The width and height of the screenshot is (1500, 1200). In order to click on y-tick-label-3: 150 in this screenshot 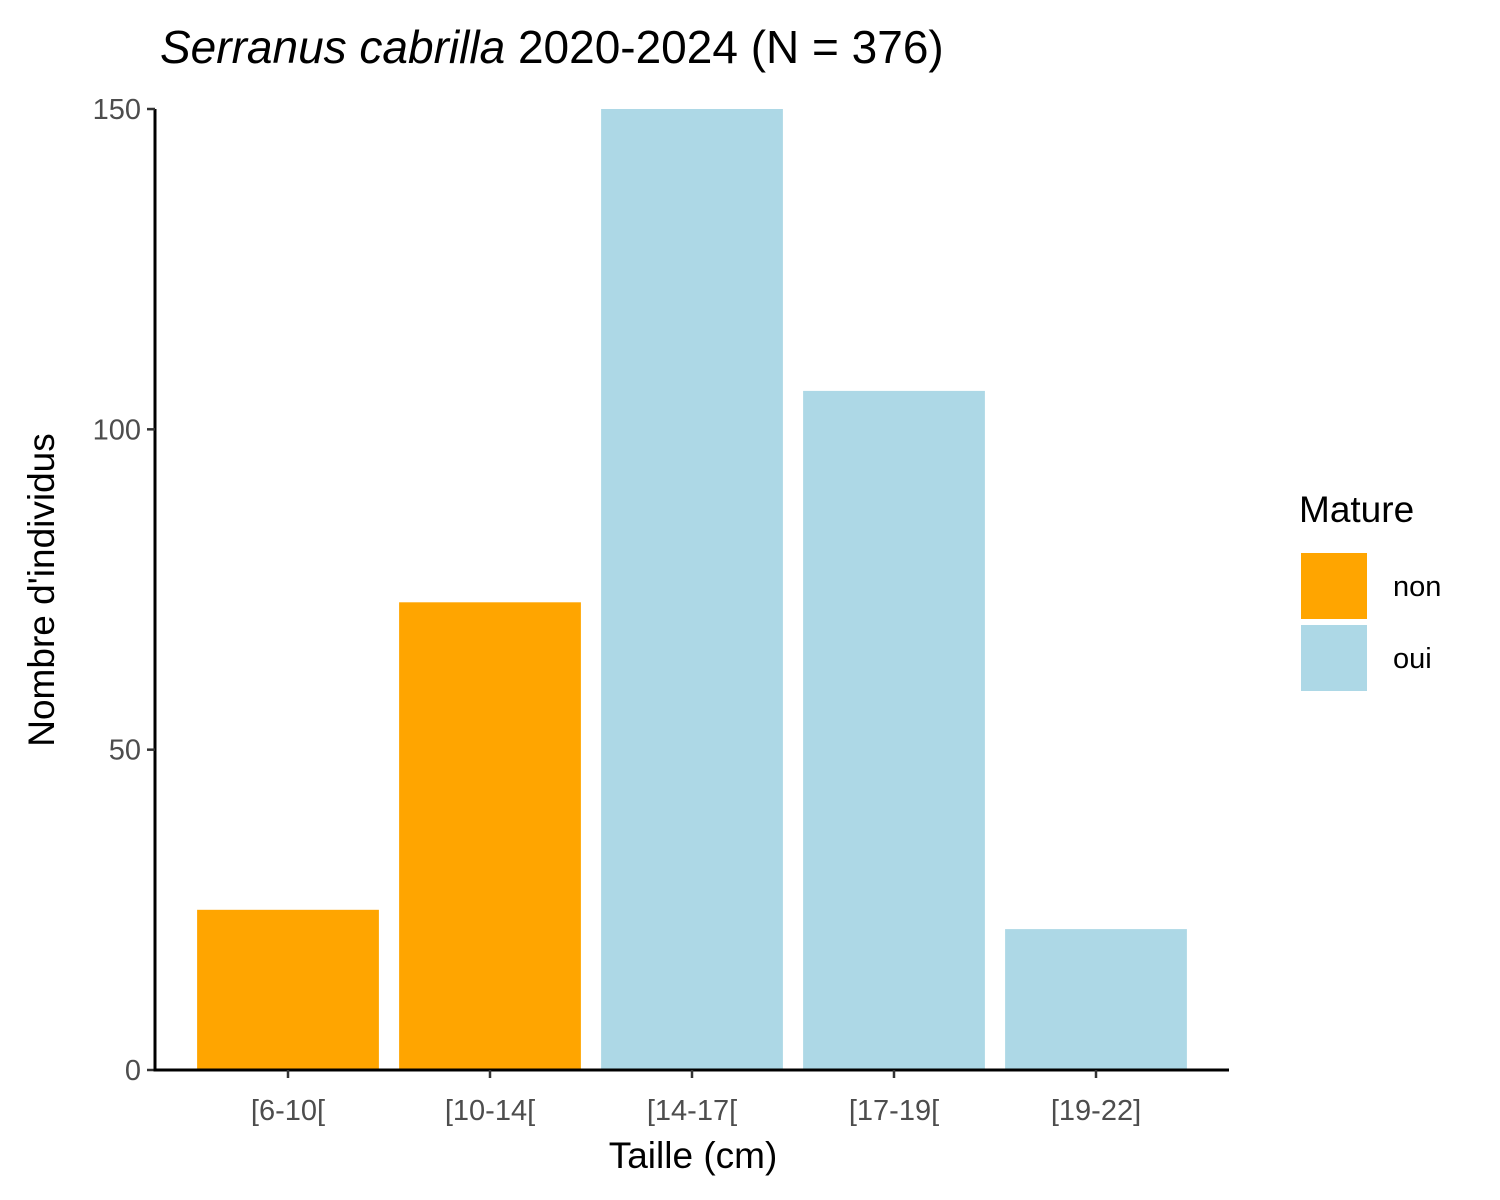, I will do `click(117, 110)`.